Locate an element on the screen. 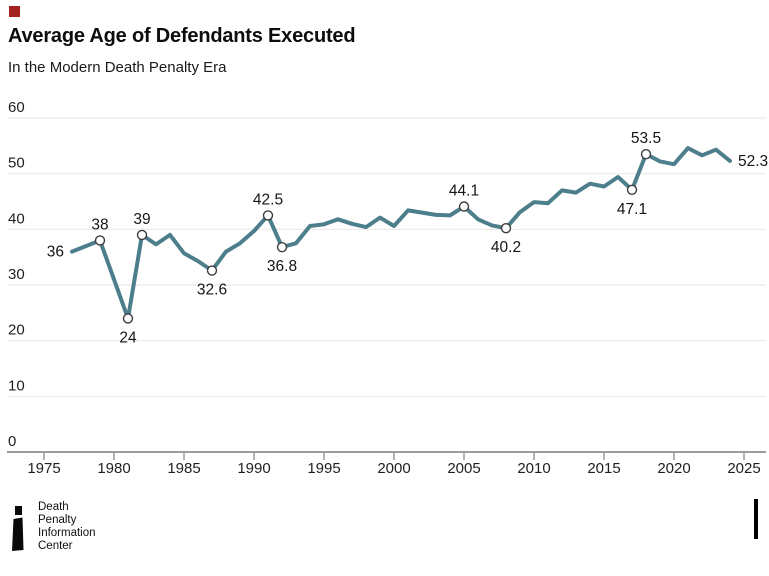 This screenshot has height=576, width=769. x-tick-label: 2025 is located at coordinates (743, 468).